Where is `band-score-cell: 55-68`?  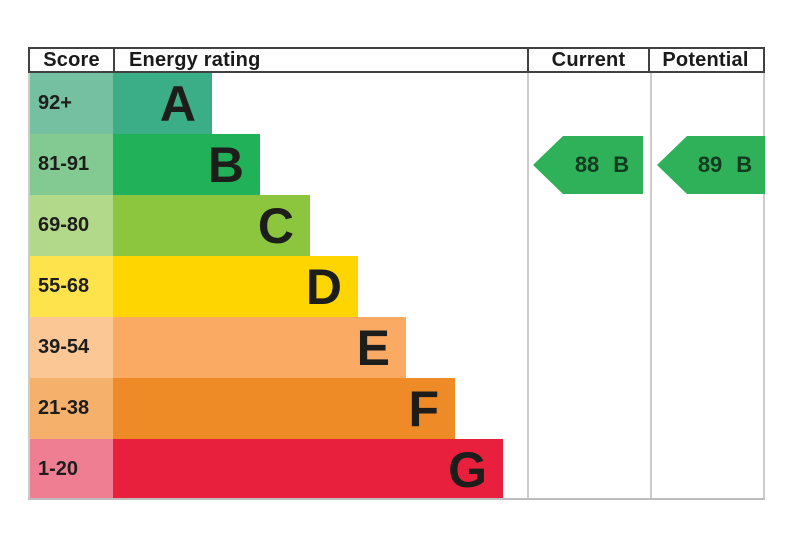 band-score-cell: 55-68 is located at coordinates (70, 286).